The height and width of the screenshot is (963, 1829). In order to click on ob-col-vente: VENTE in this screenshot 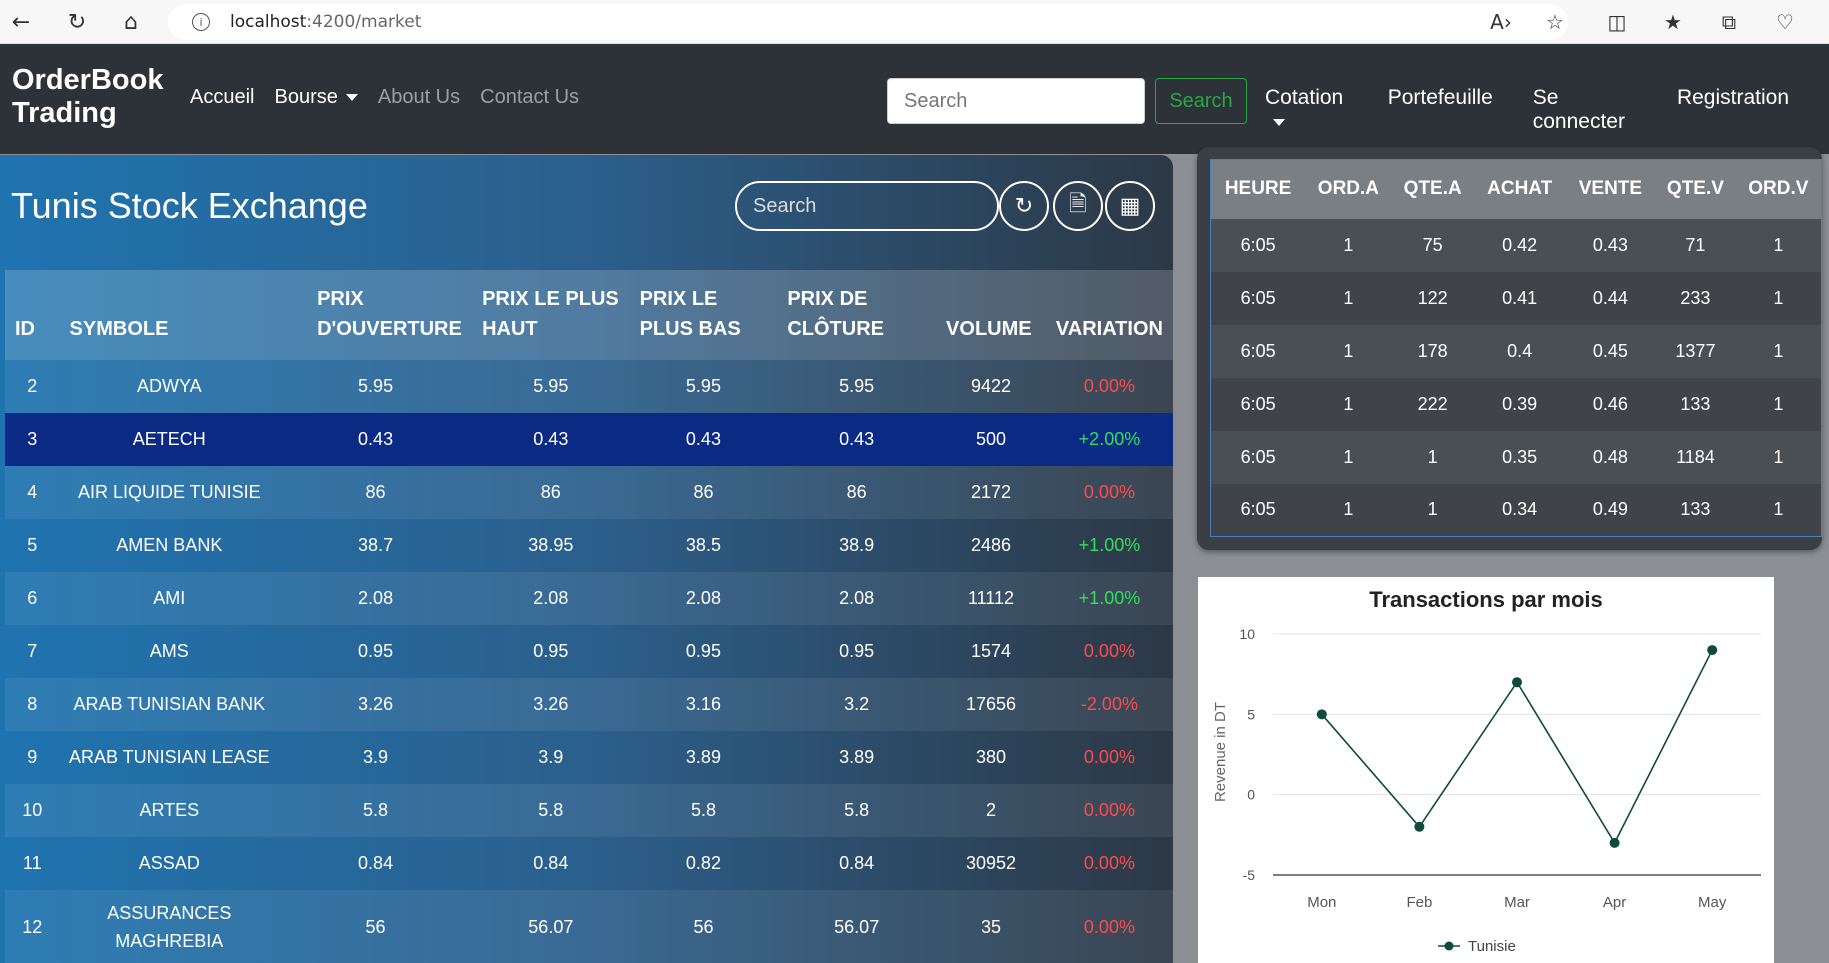, I will do `click(1610, 189)`.